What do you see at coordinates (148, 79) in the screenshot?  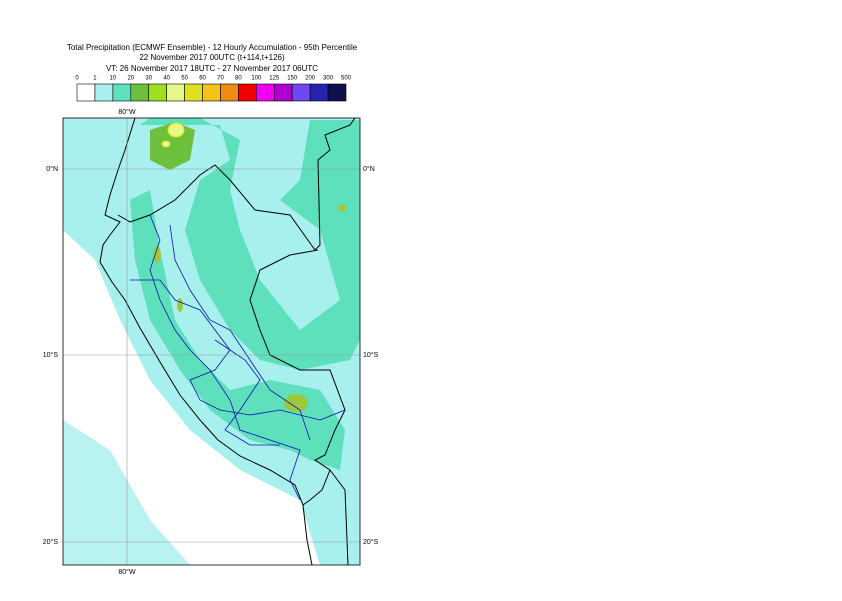 I see `legend-label: 30` at bounding box center [148, 79].